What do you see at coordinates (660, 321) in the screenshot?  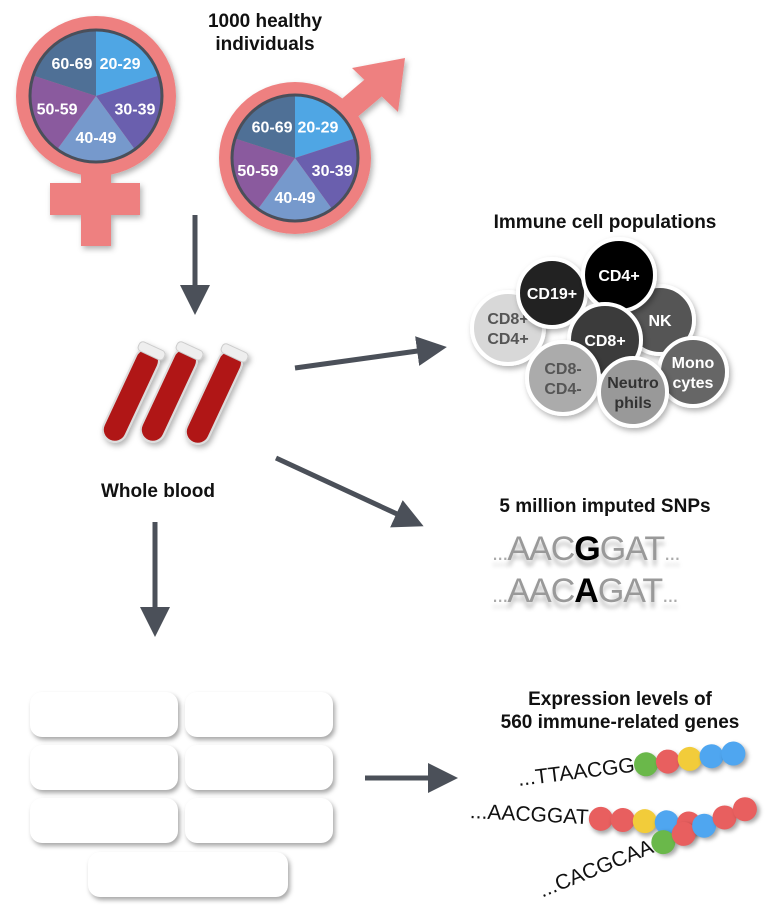 I see `cell-label: NK` at bounding box center [660, 321].